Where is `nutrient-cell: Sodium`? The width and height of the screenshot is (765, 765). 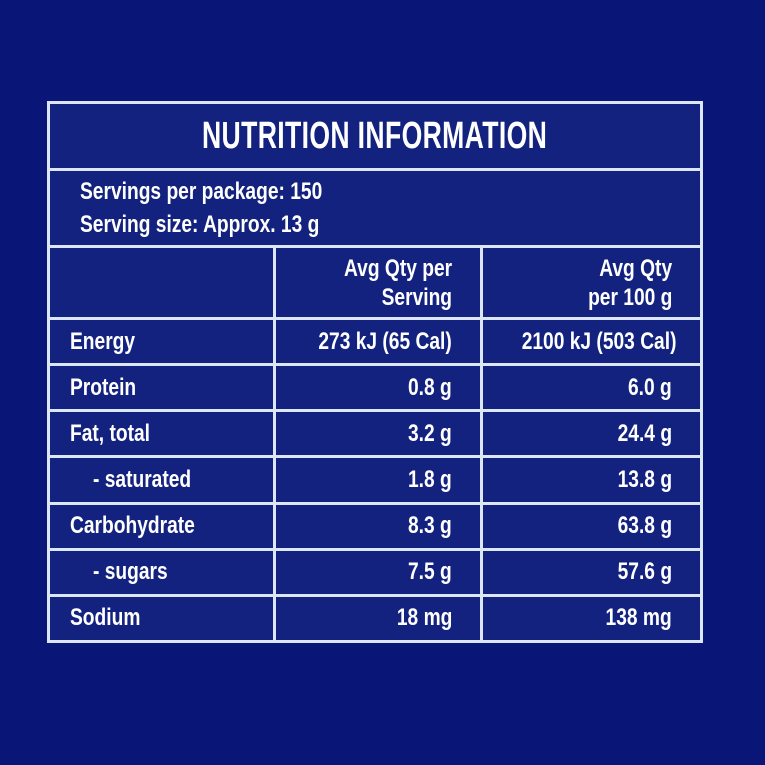 nutrient-cell: Sodium is located at coordinates (161, 618).